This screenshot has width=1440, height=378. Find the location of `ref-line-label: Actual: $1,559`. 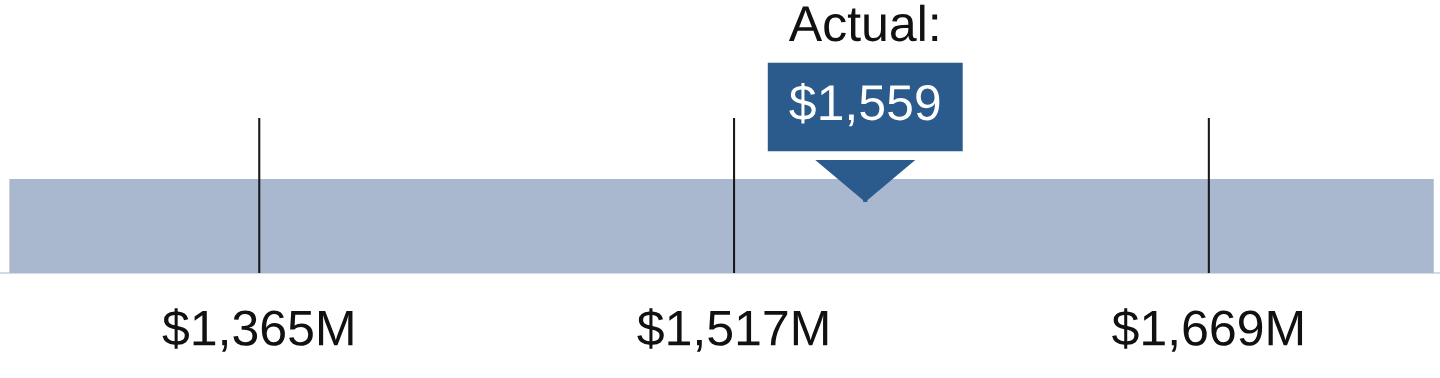

ref-line-label: Actual: $1,559 is located at coordinates (864, 65).